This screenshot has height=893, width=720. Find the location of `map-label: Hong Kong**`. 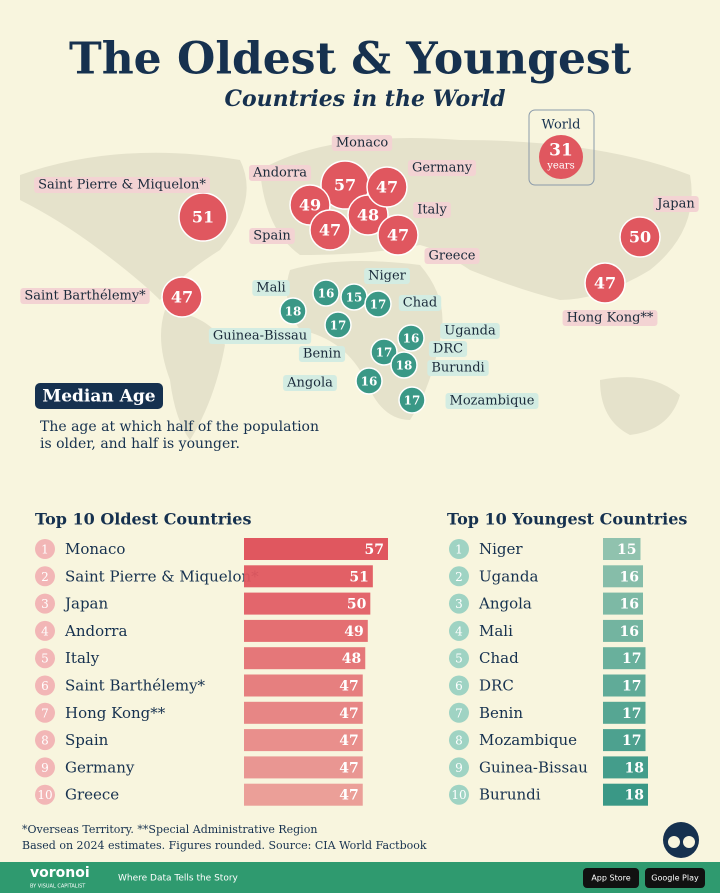

map-label: Hong Kong** is located at coordinates (610, 318).